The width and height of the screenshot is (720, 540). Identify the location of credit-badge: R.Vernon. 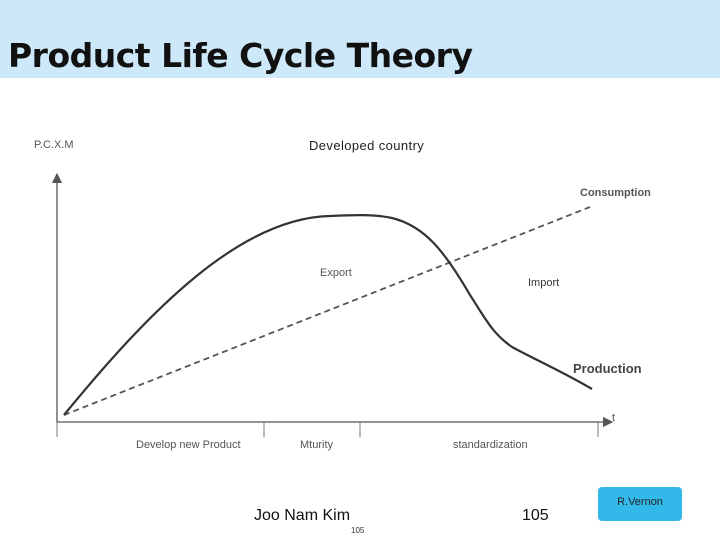
(640, 504).